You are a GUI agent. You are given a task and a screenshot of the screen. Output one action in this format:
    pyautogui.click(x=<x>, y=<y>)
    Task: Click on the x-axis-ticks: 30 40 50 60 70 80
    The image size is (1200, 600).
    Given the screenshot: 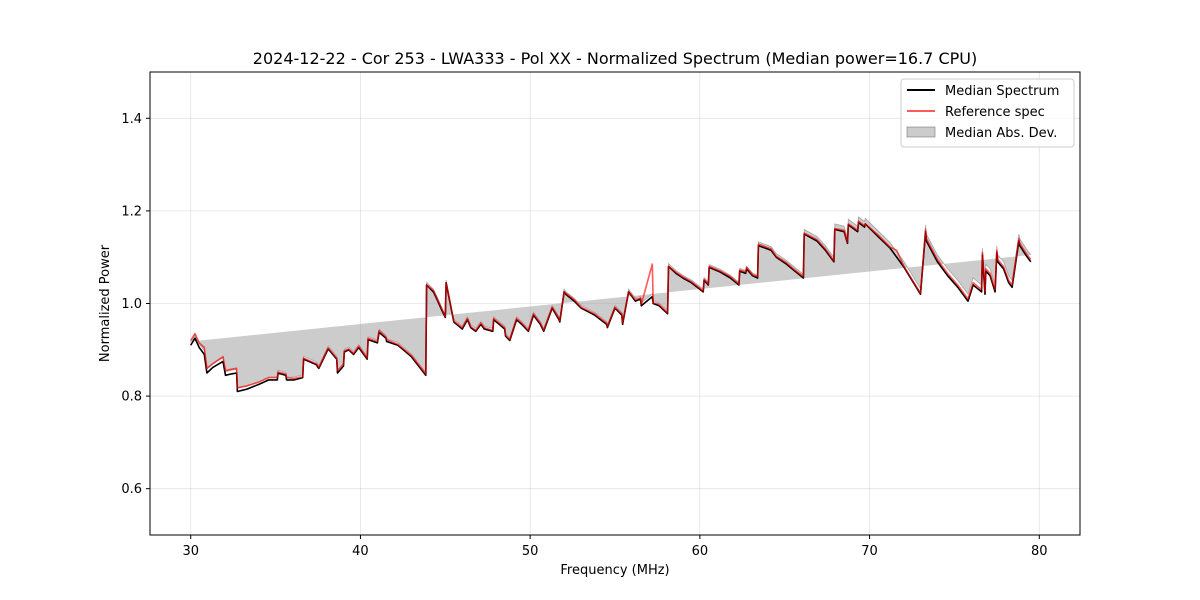 What is the action you would take?
    pyautogui.click(x=615, y=547)
    